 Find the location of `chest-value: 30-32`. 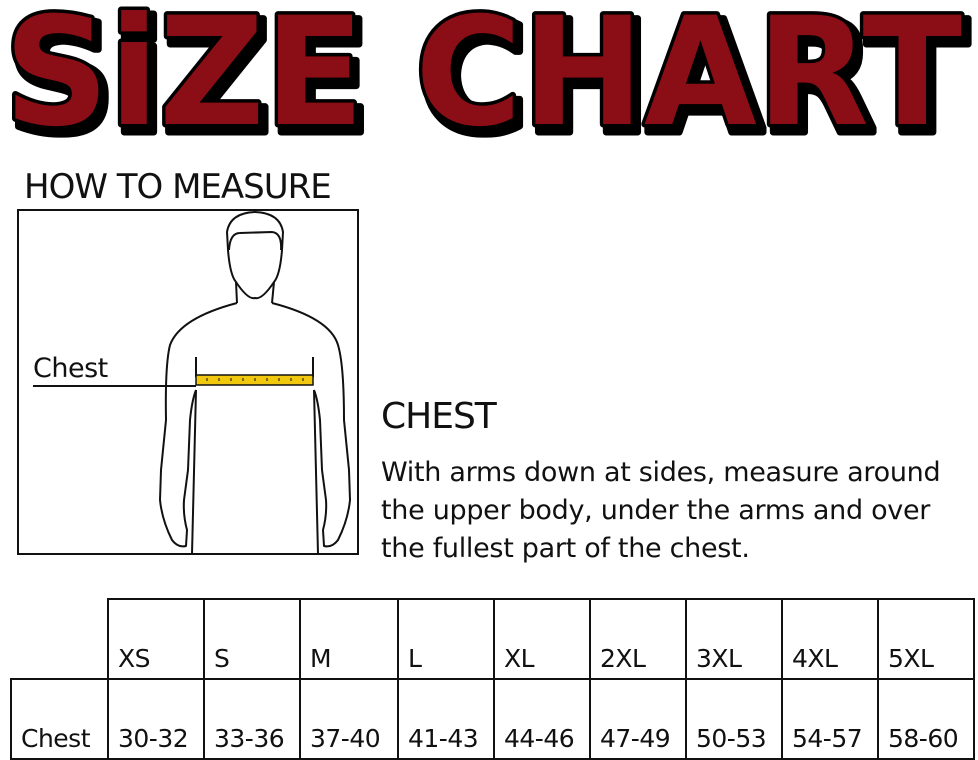

chest-value: 30-32 is located at coordinates (156, 719).